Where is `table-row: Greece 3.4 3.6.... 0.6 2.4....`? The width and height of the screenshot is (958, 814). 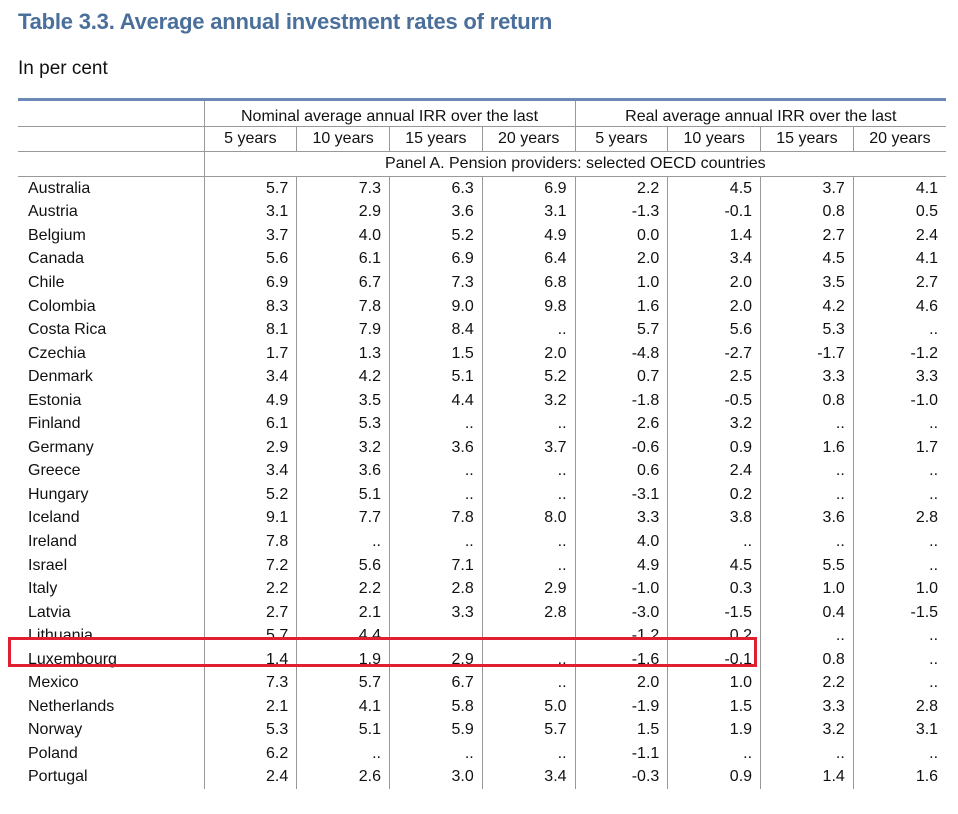 table-row: Greece 3.4 3.6.... 0.6 2.4.... is located at coordinates (482, 471).